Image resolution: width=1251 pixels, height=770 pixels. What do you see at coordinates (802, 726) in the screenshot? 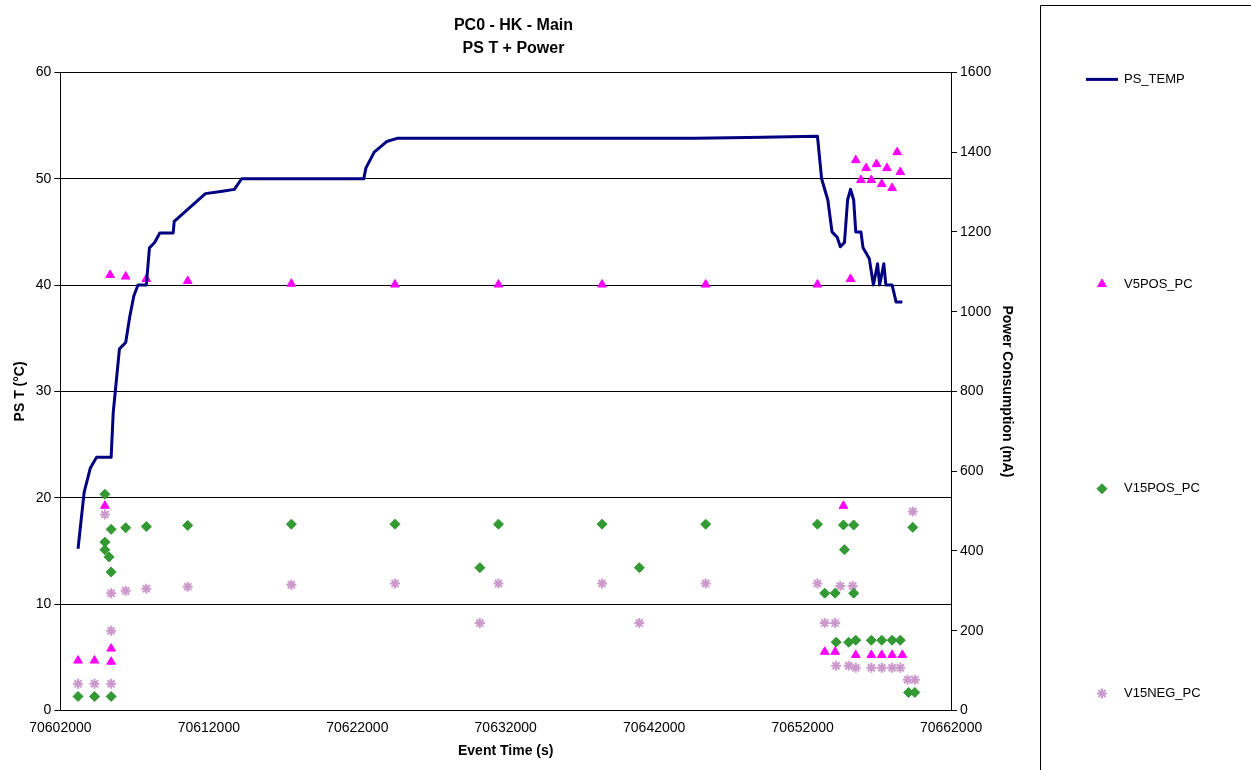
I see `x-tick-label: 70652000` at bounding box center [802, 726].